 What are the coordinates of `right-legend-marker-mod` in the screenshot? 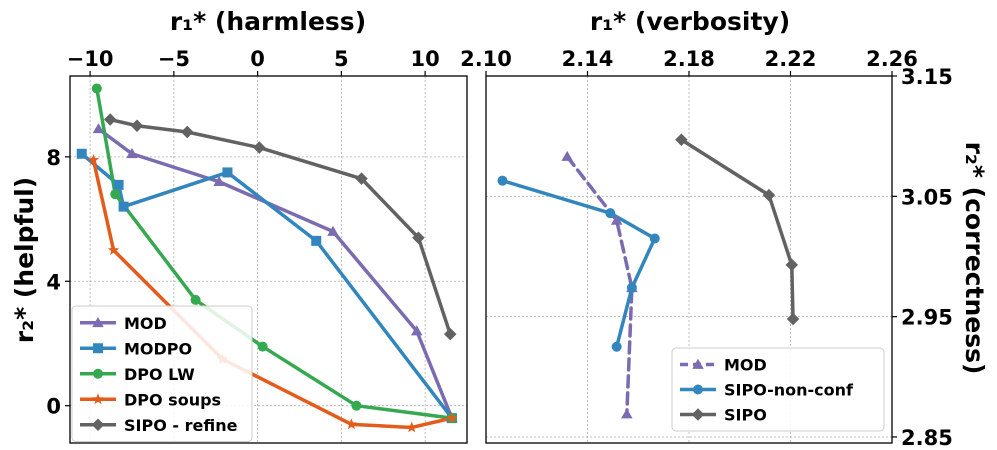 It's located at (698, 363).